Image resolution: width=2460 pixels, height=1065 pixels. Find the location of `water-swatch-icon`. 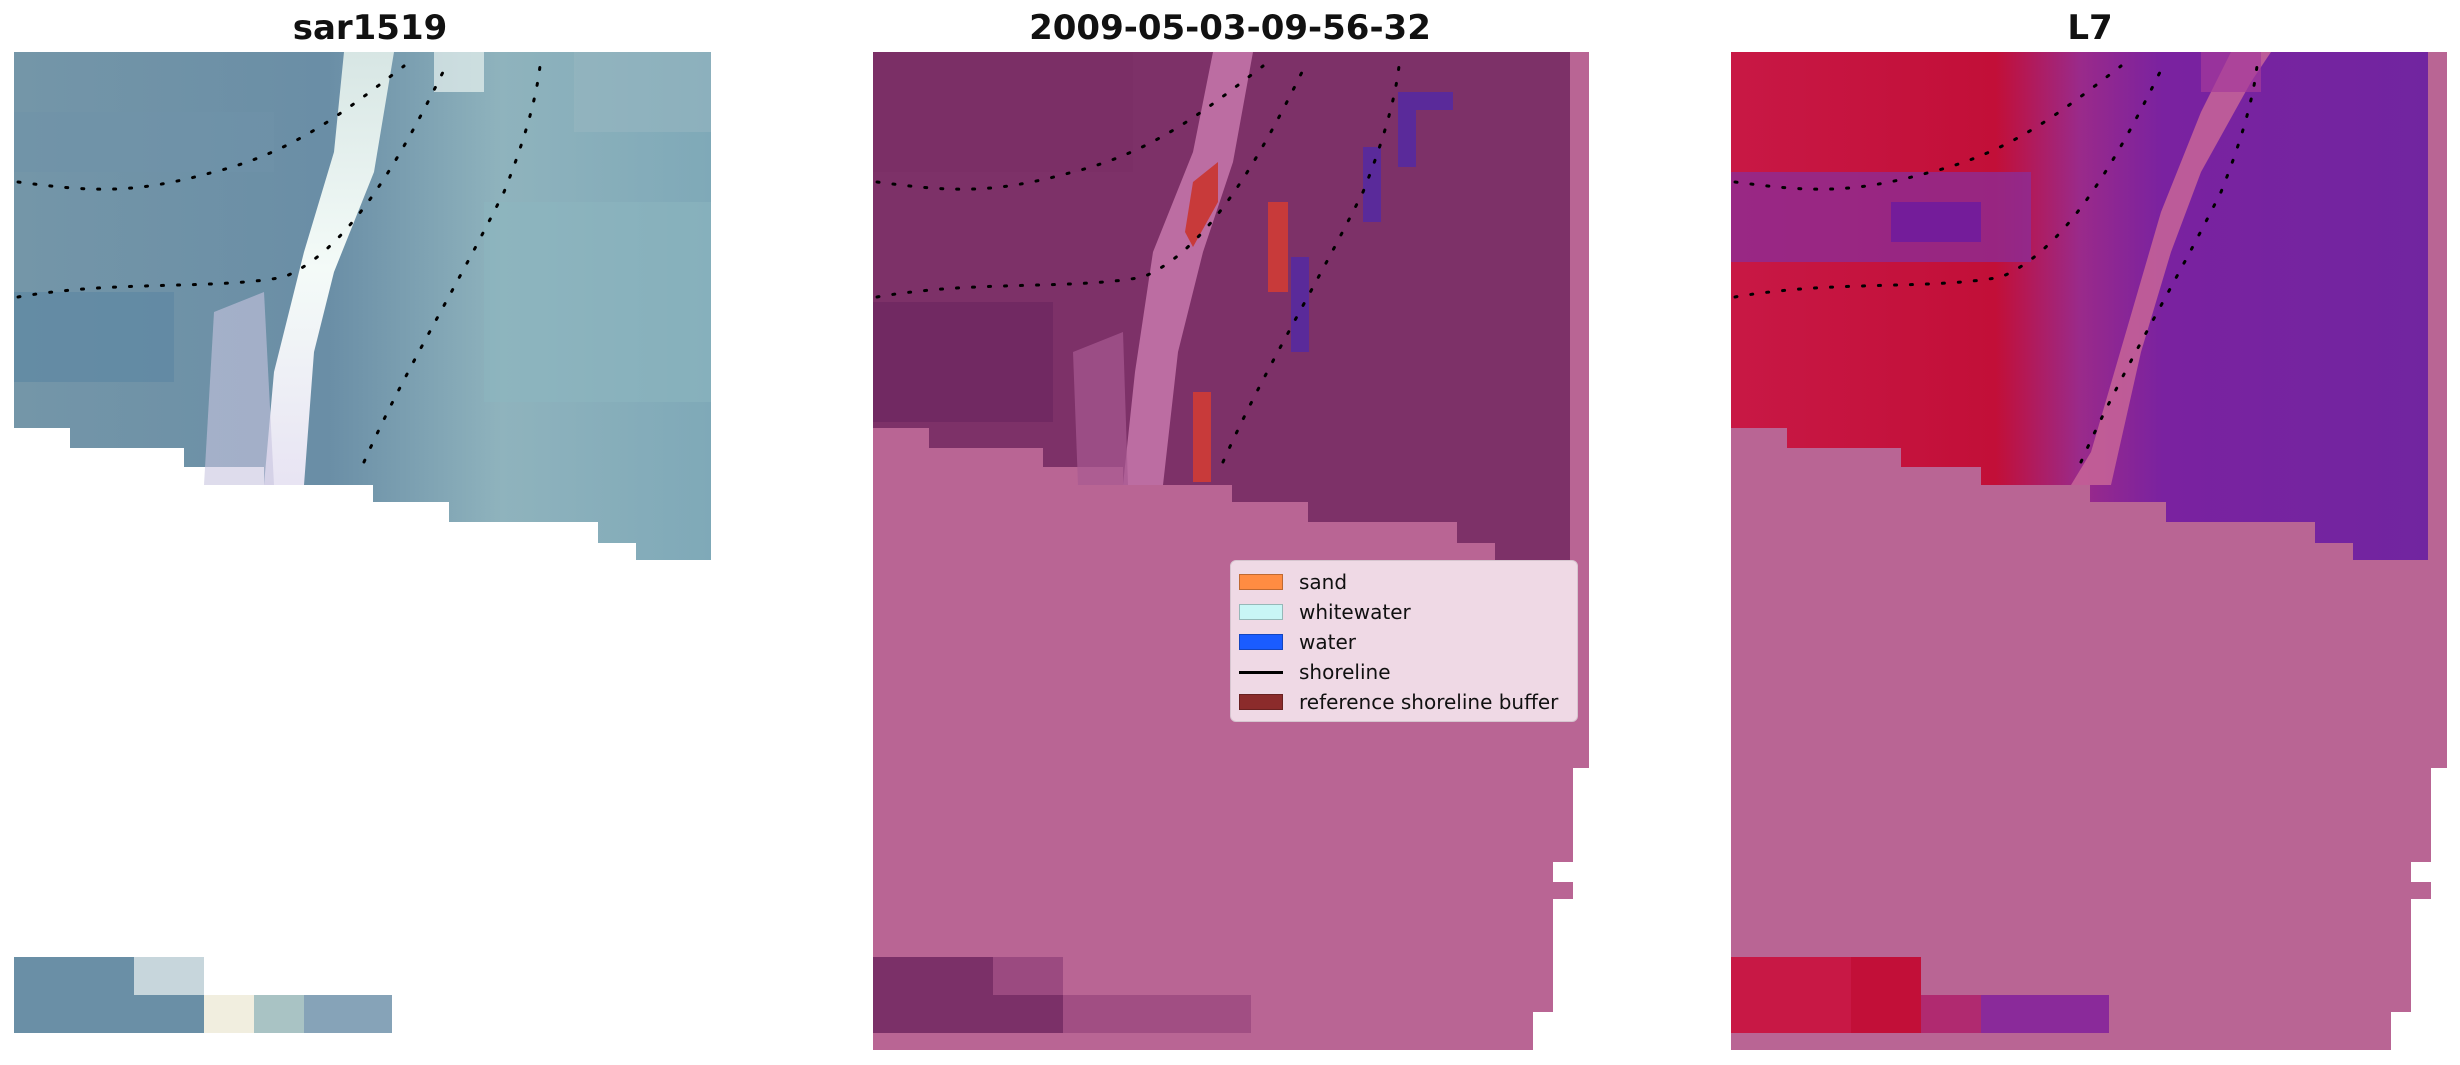

water-swatch-icon is located at coordinates (1261, 642).